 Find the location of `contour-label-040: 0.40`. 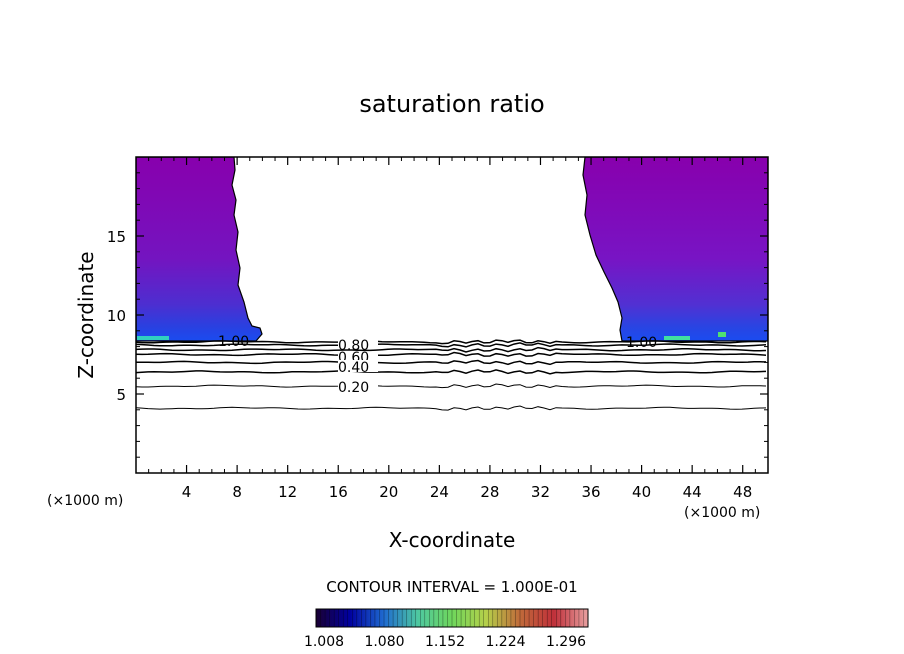

contour-label-040: 0.40 is located at coordinates (353, 368).